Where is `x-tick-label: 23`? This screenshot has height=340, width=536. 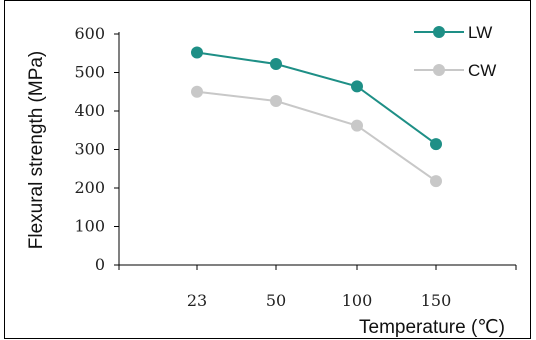 x-tick-label: 23 is located at coordinates (197, 300).